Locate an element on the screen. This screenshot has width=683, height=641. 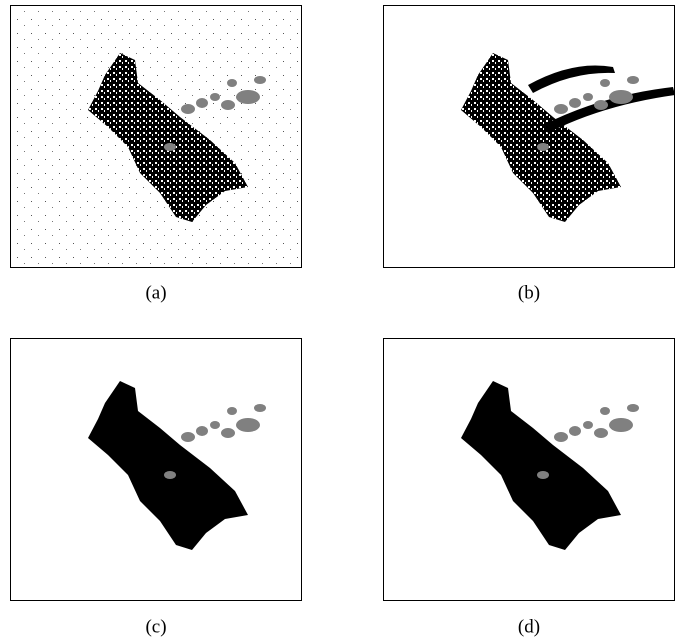
segmentation is located at coordinates (568, 137).